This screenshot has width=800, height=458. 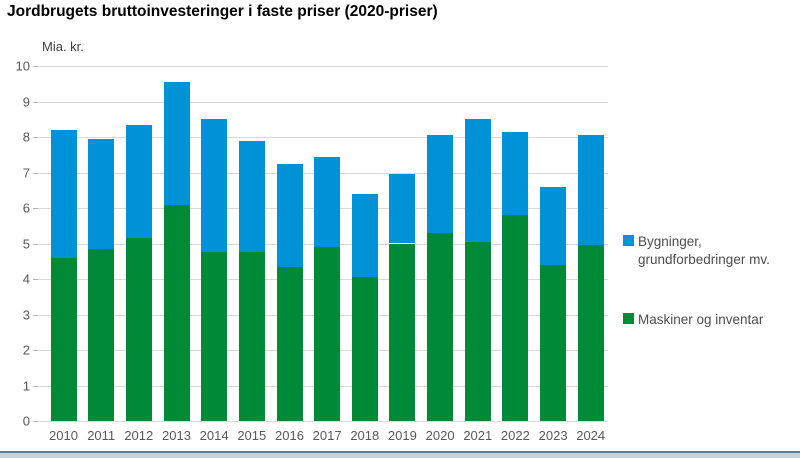 What do you see at coordinates (515, 435) in the screenshot?
I see `x-axis-tick-label: 2022` at bounding box center [515, 435].